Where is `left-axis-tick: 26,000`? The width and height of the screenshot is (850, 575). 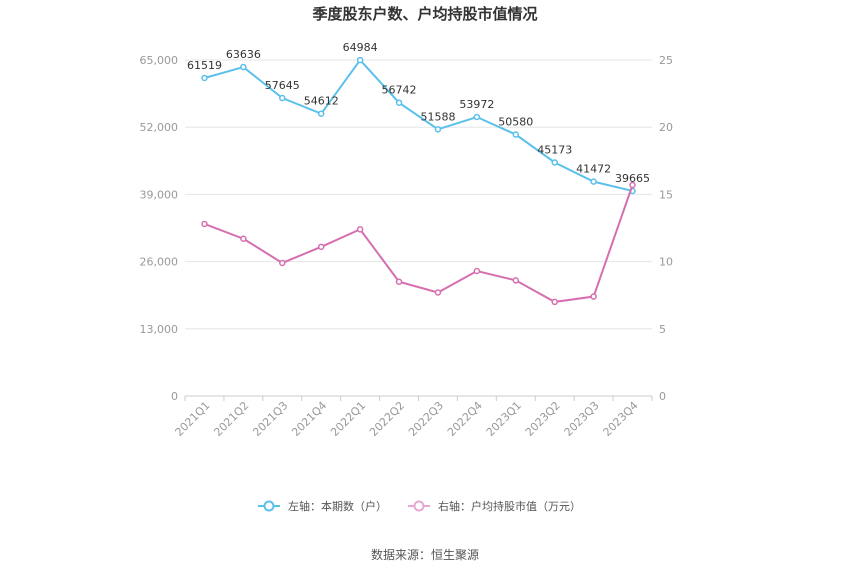 left-axis-tick: 26,000 is located at coordinates (159, 262).